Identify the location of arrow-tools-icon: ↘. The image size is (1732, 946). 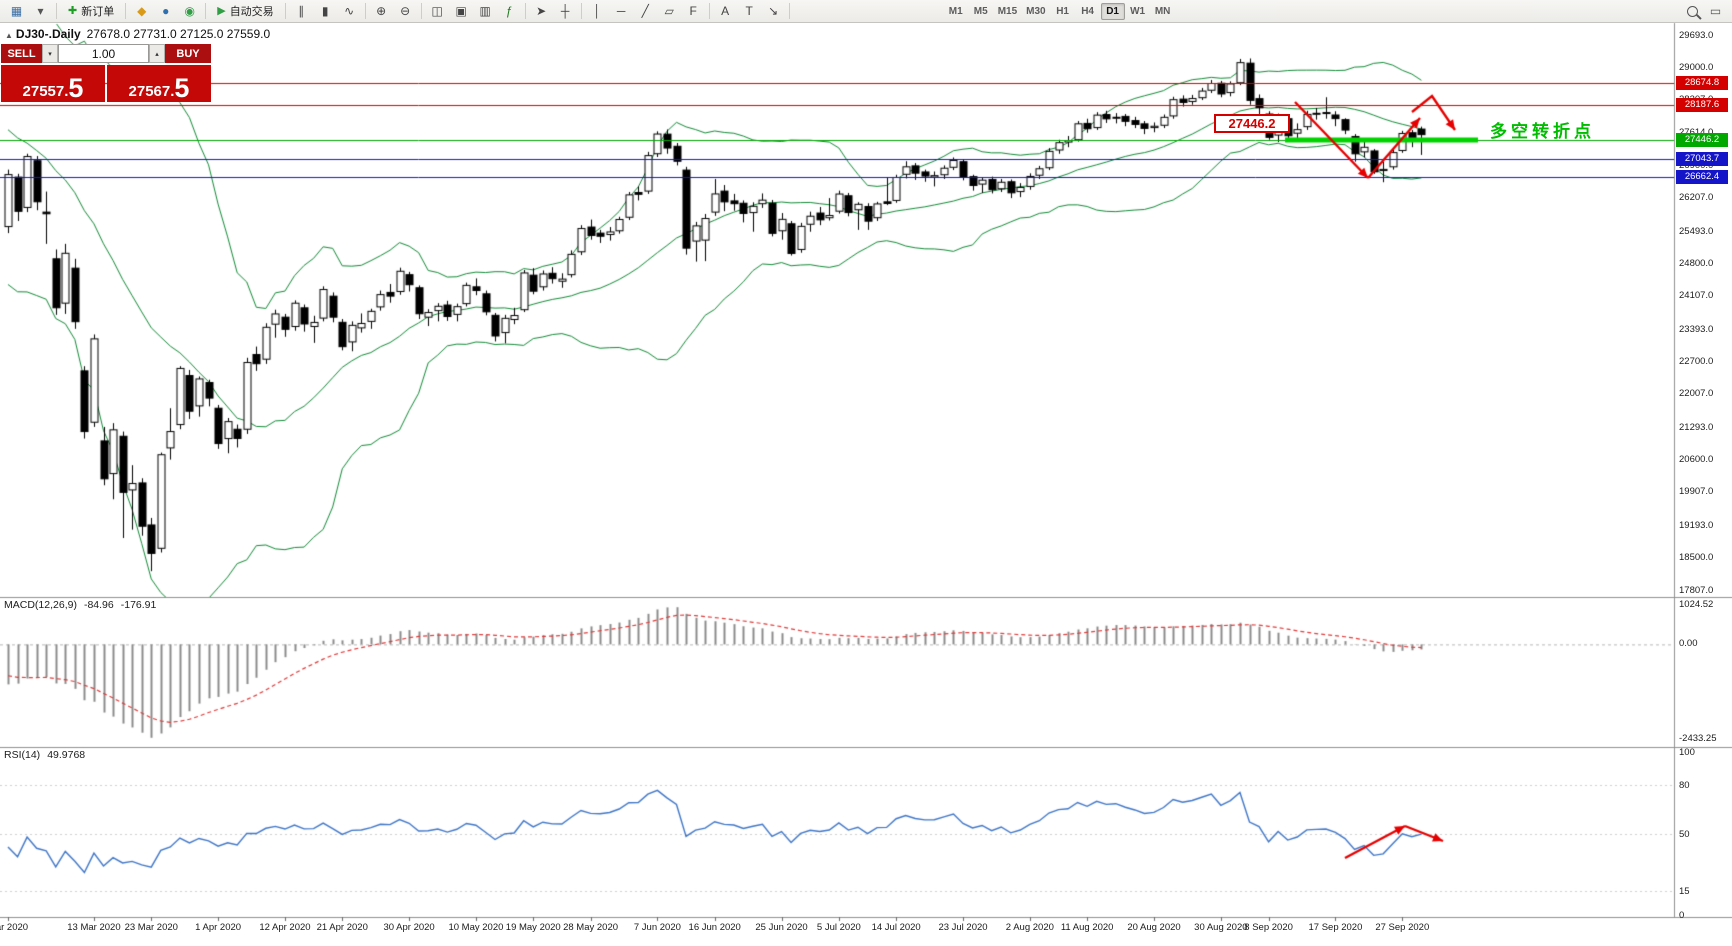
(773, 11).